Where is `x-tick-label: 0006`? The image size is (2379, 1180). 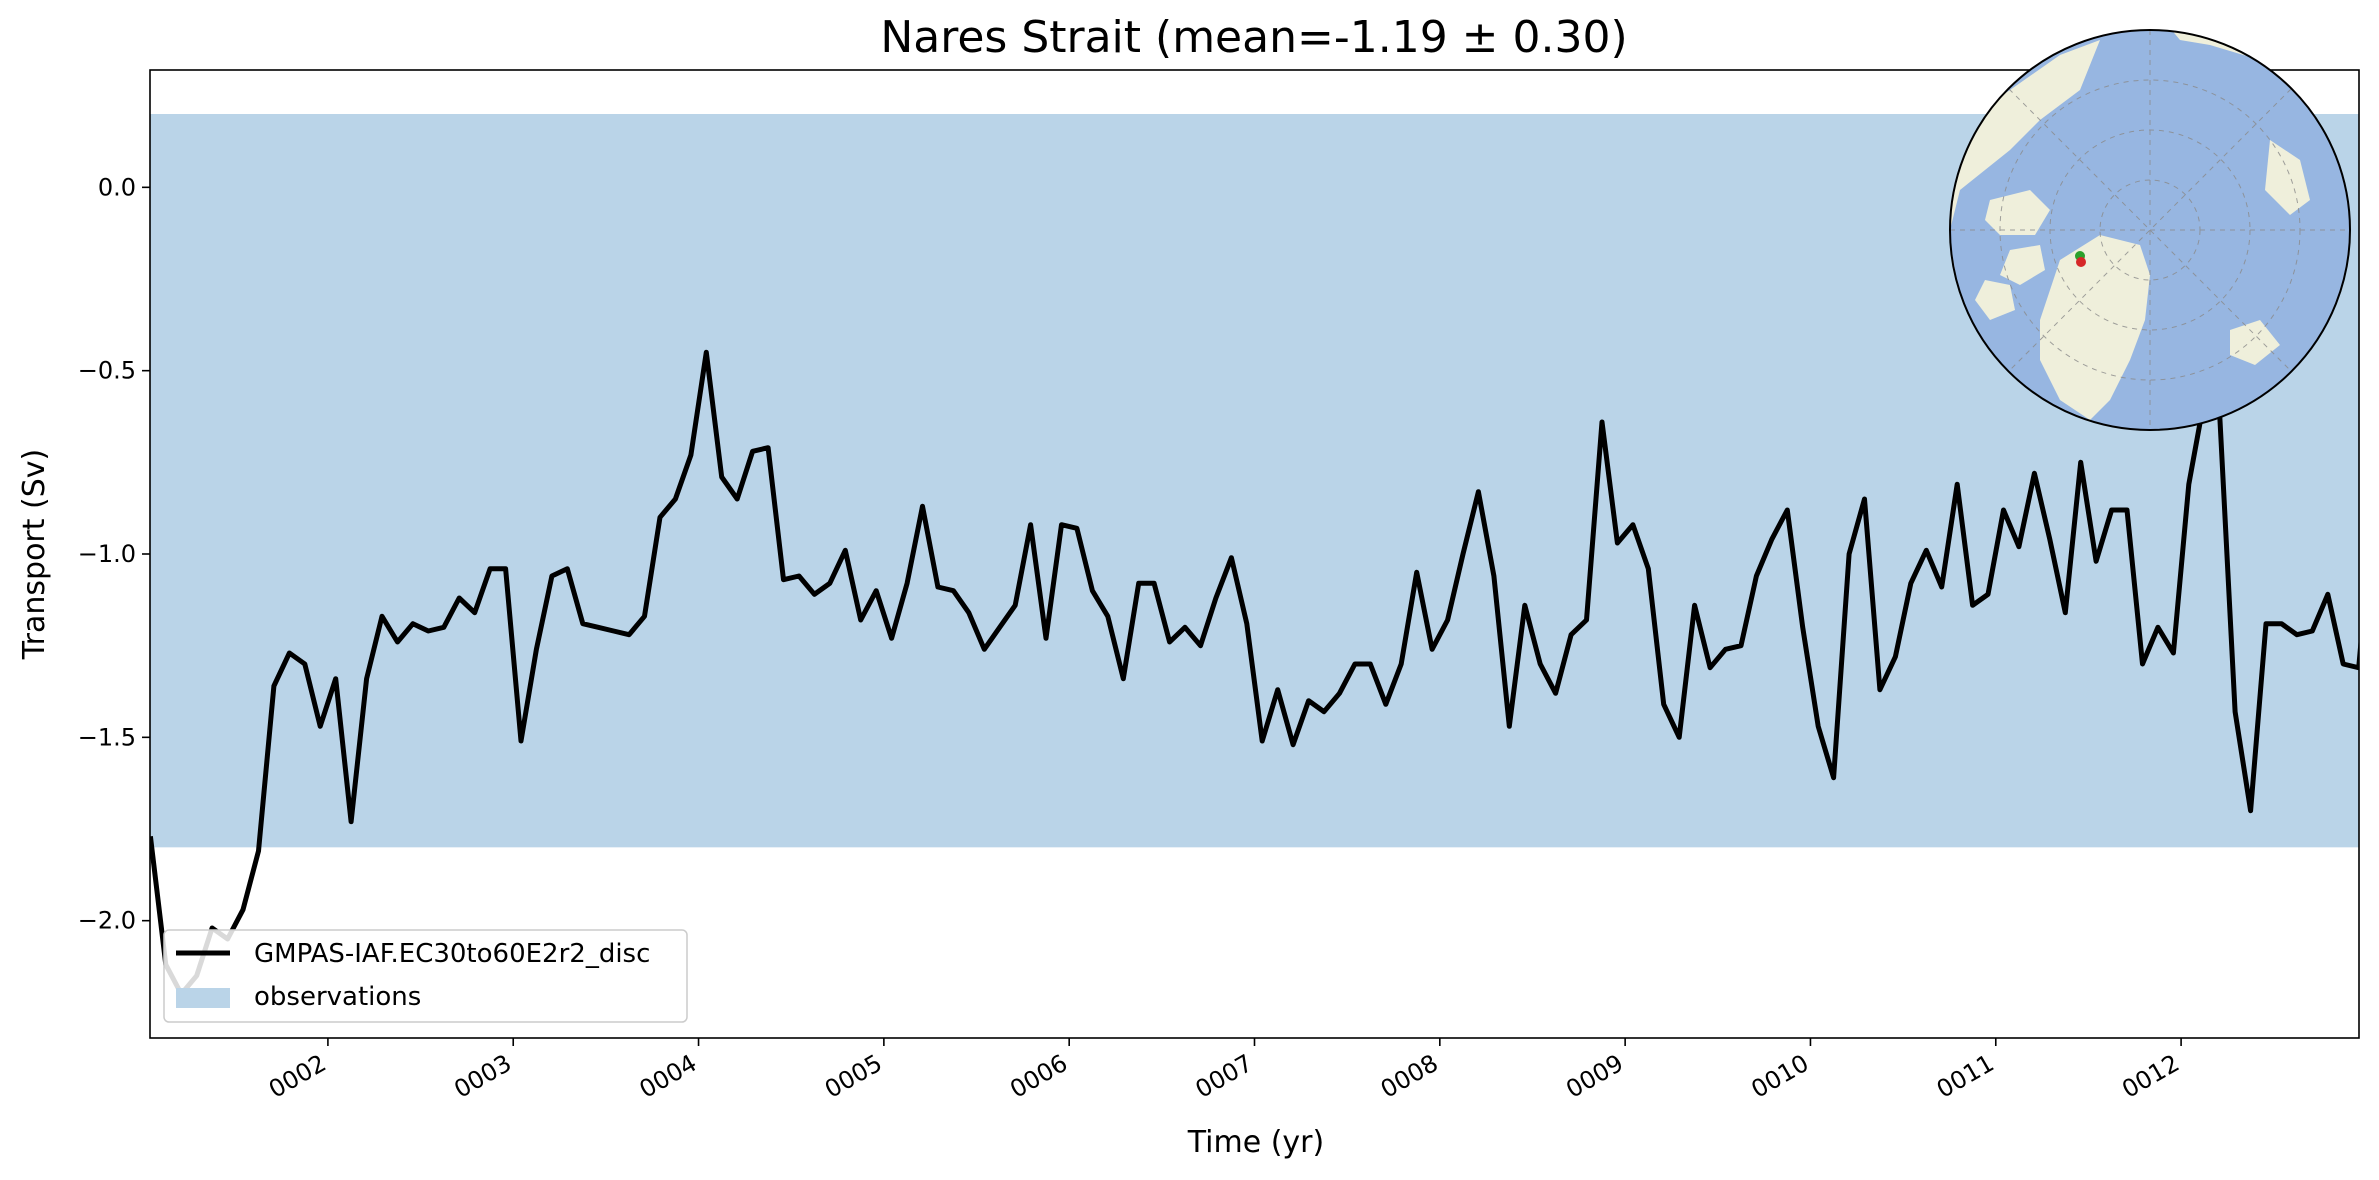
x-tick-label: 0006 is located at coordinates (1038, 1076).